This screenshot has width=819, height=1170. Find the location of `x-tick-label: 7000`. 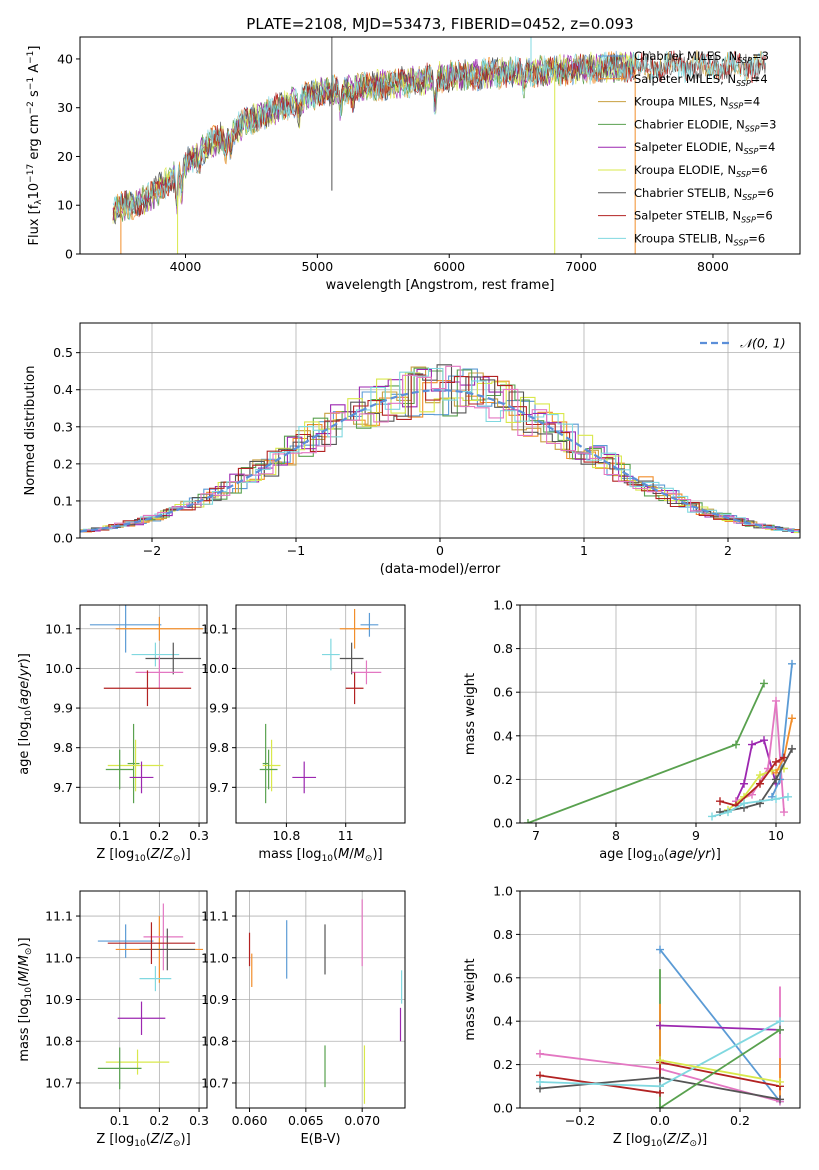

x-tick-label: 7000 is located at coordinates (581, 266).